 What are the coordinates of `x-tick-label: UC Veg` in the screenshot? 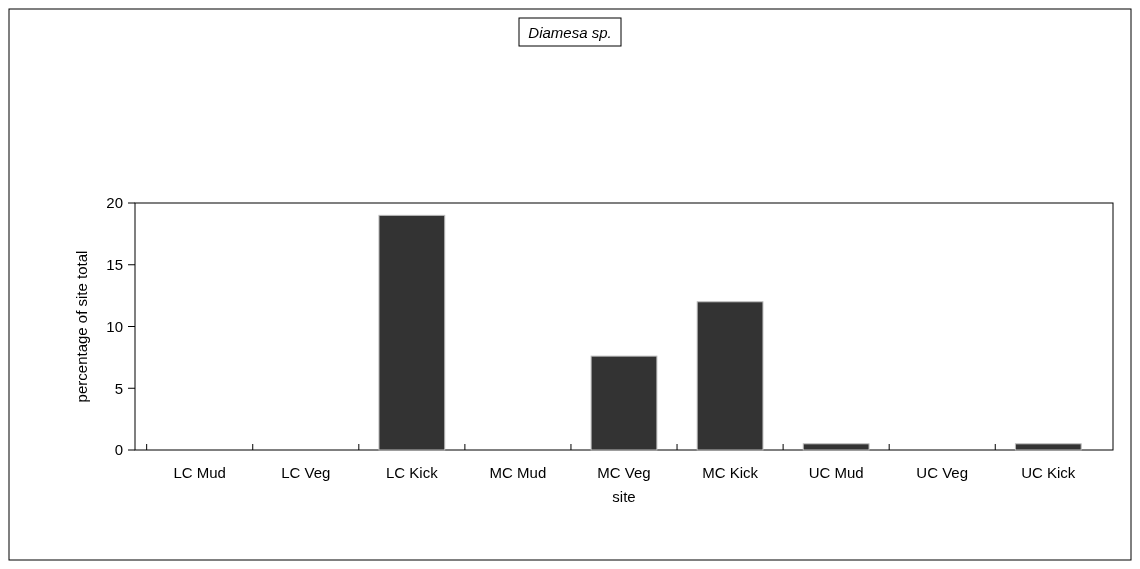 It's located at (942, 472).